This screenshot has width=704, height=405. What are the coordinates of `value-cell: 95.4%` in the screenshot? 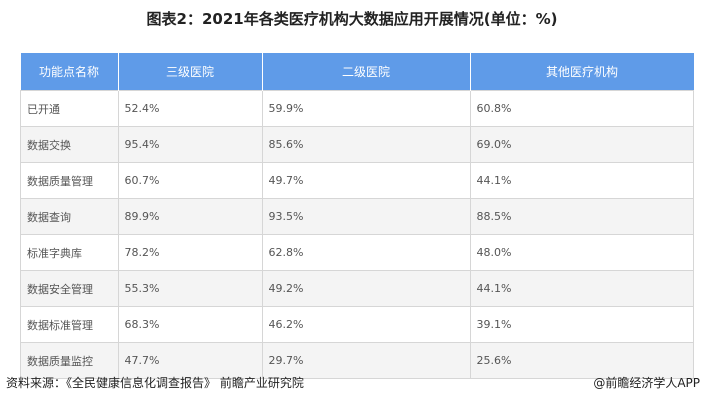 It's located at (190, 144).